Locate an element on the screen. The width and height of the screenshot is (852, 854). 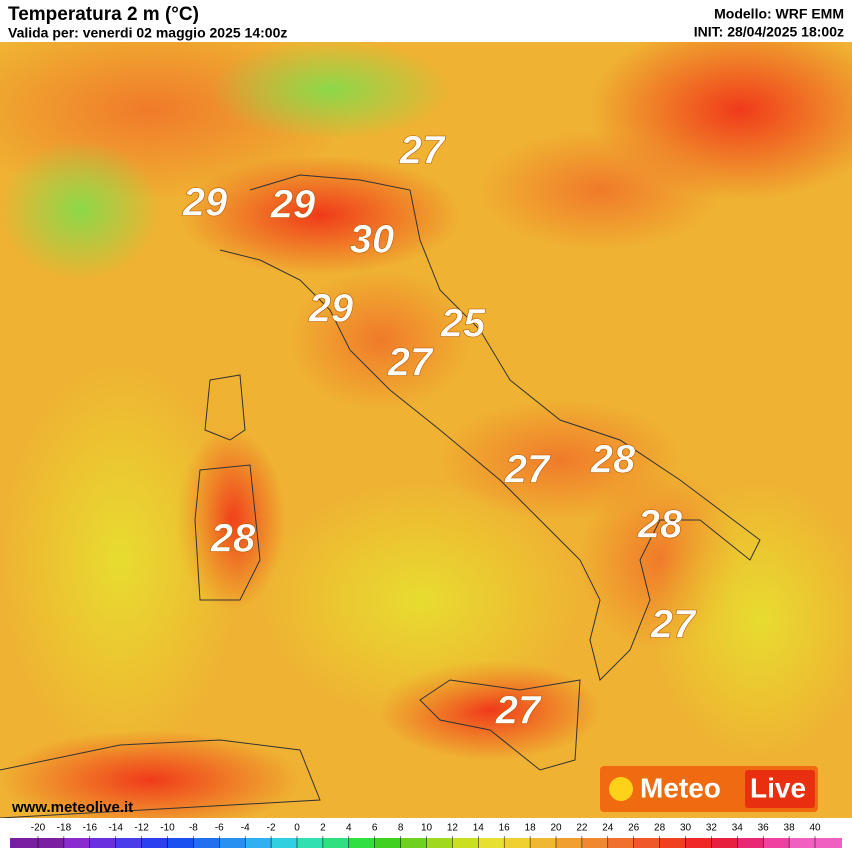
website: www.meteolive.it is located at coordinates (72, 807).